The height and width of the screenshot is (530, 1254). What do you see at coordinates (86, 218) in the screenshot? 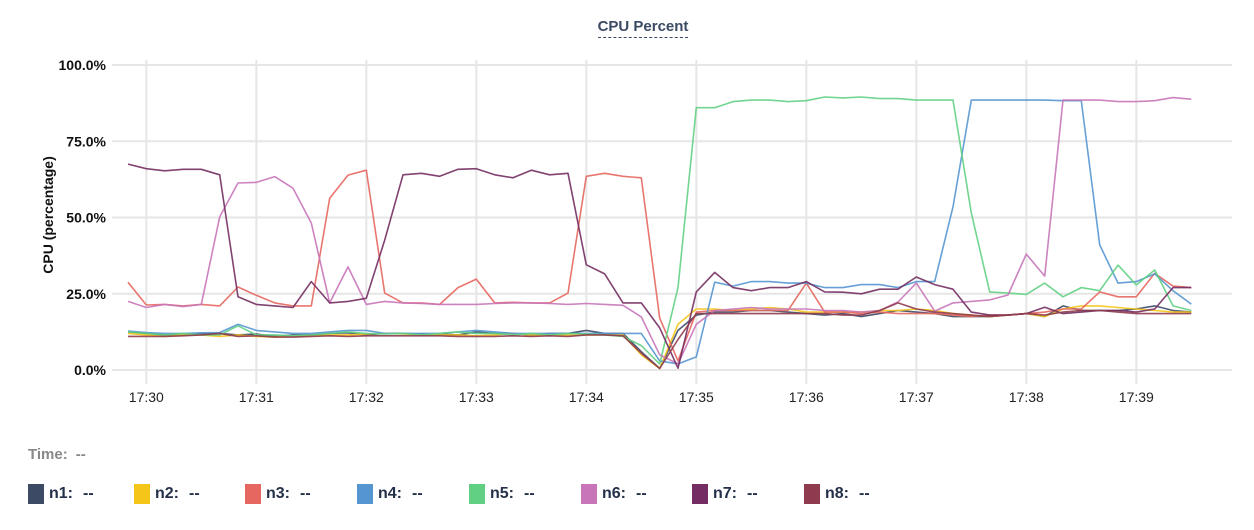
I see `y-tick-label: 50.0%` at bounding box center [86, 218].